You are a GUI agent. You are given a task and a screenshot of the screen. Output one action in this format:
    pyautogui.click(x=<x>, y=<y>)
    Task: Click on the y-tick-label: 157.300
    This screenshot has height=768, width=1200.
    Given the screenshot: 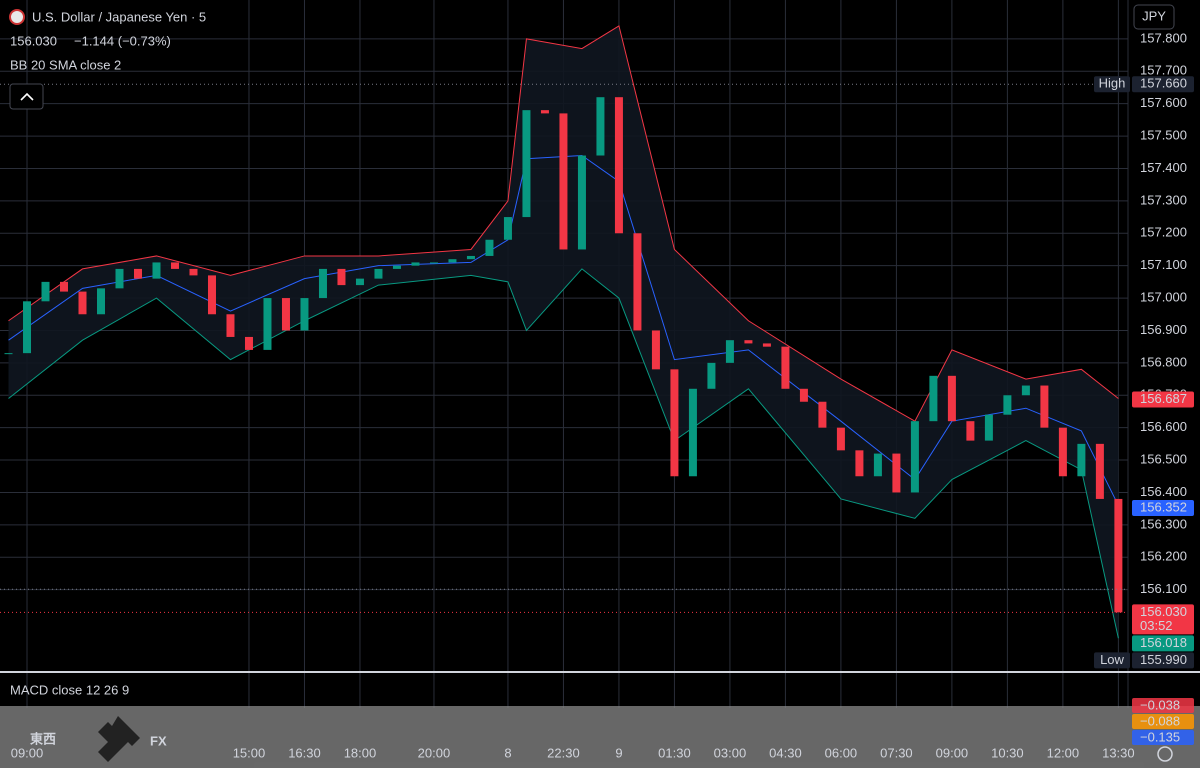 What is the action you would take?
    pyautogui.click(x=1163, y=199)
    